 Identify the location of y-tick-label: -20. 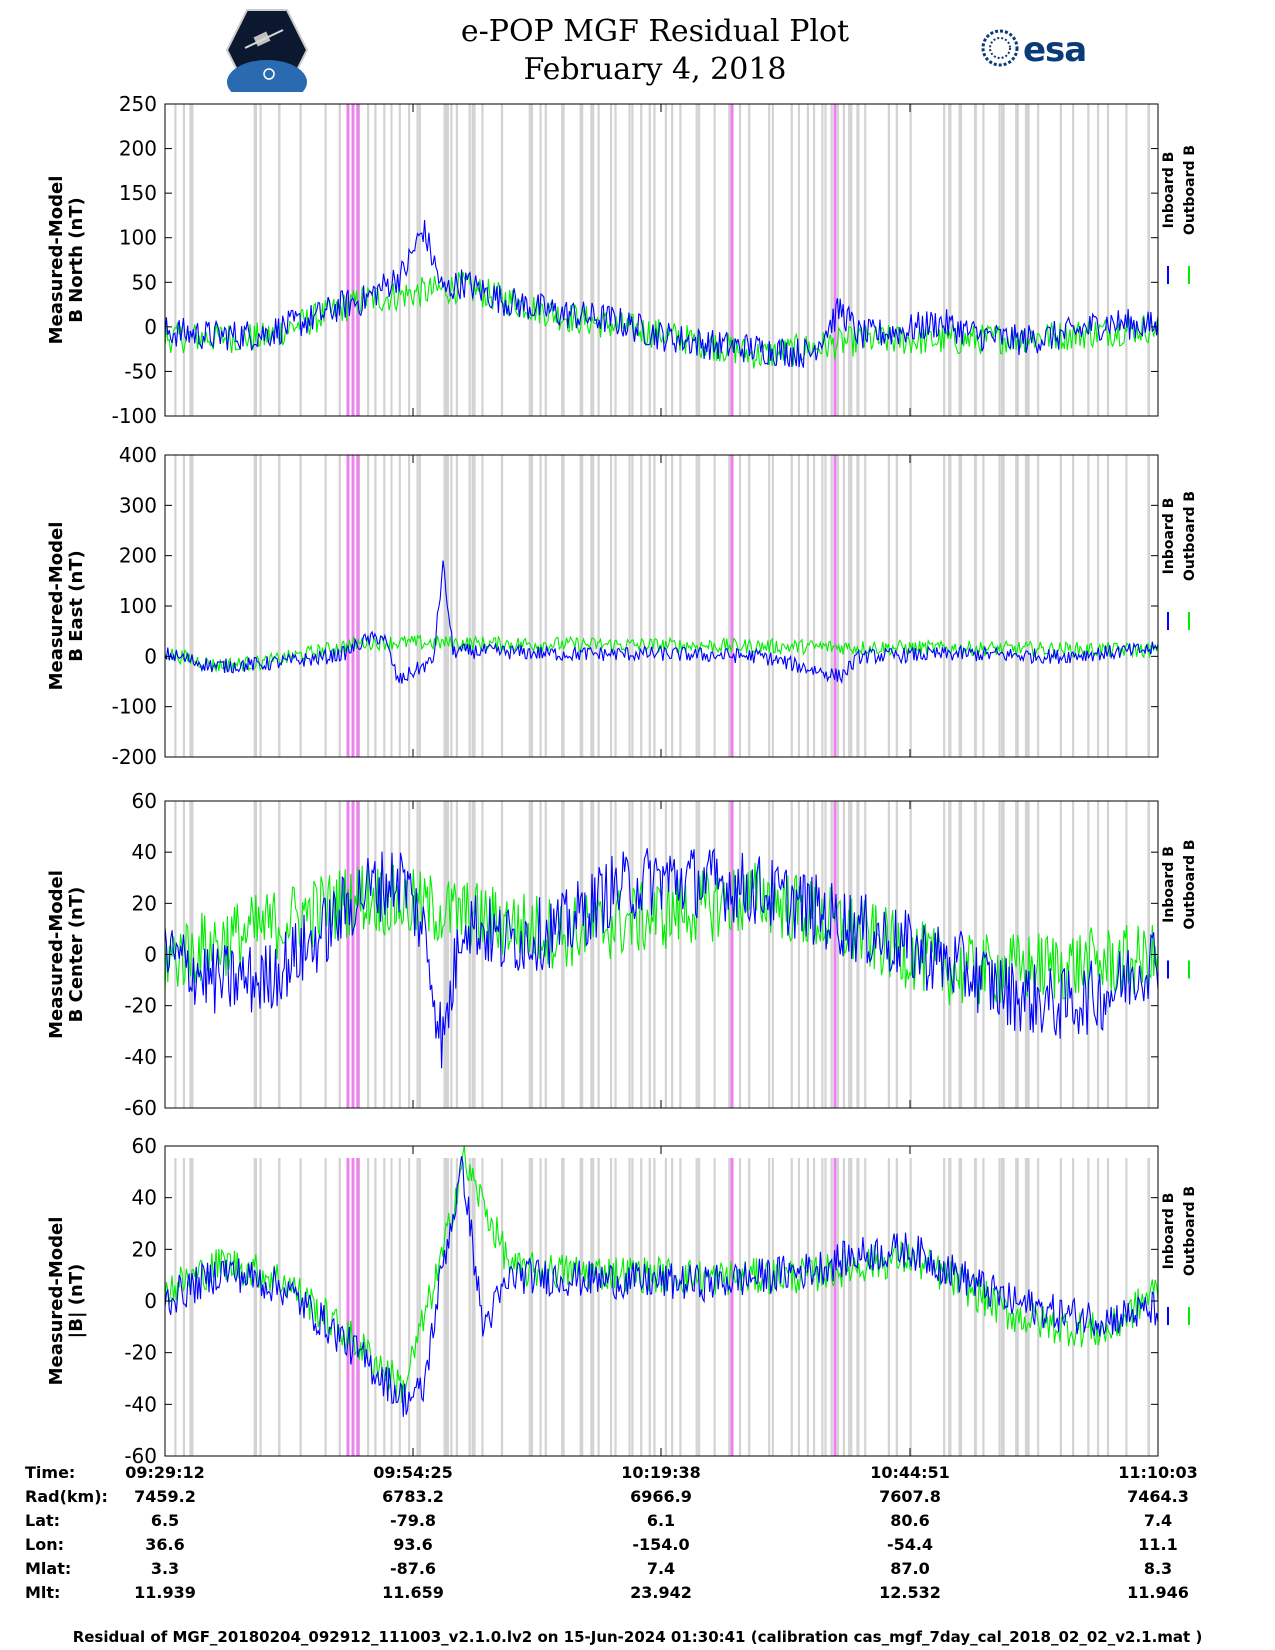
(140, 1353).